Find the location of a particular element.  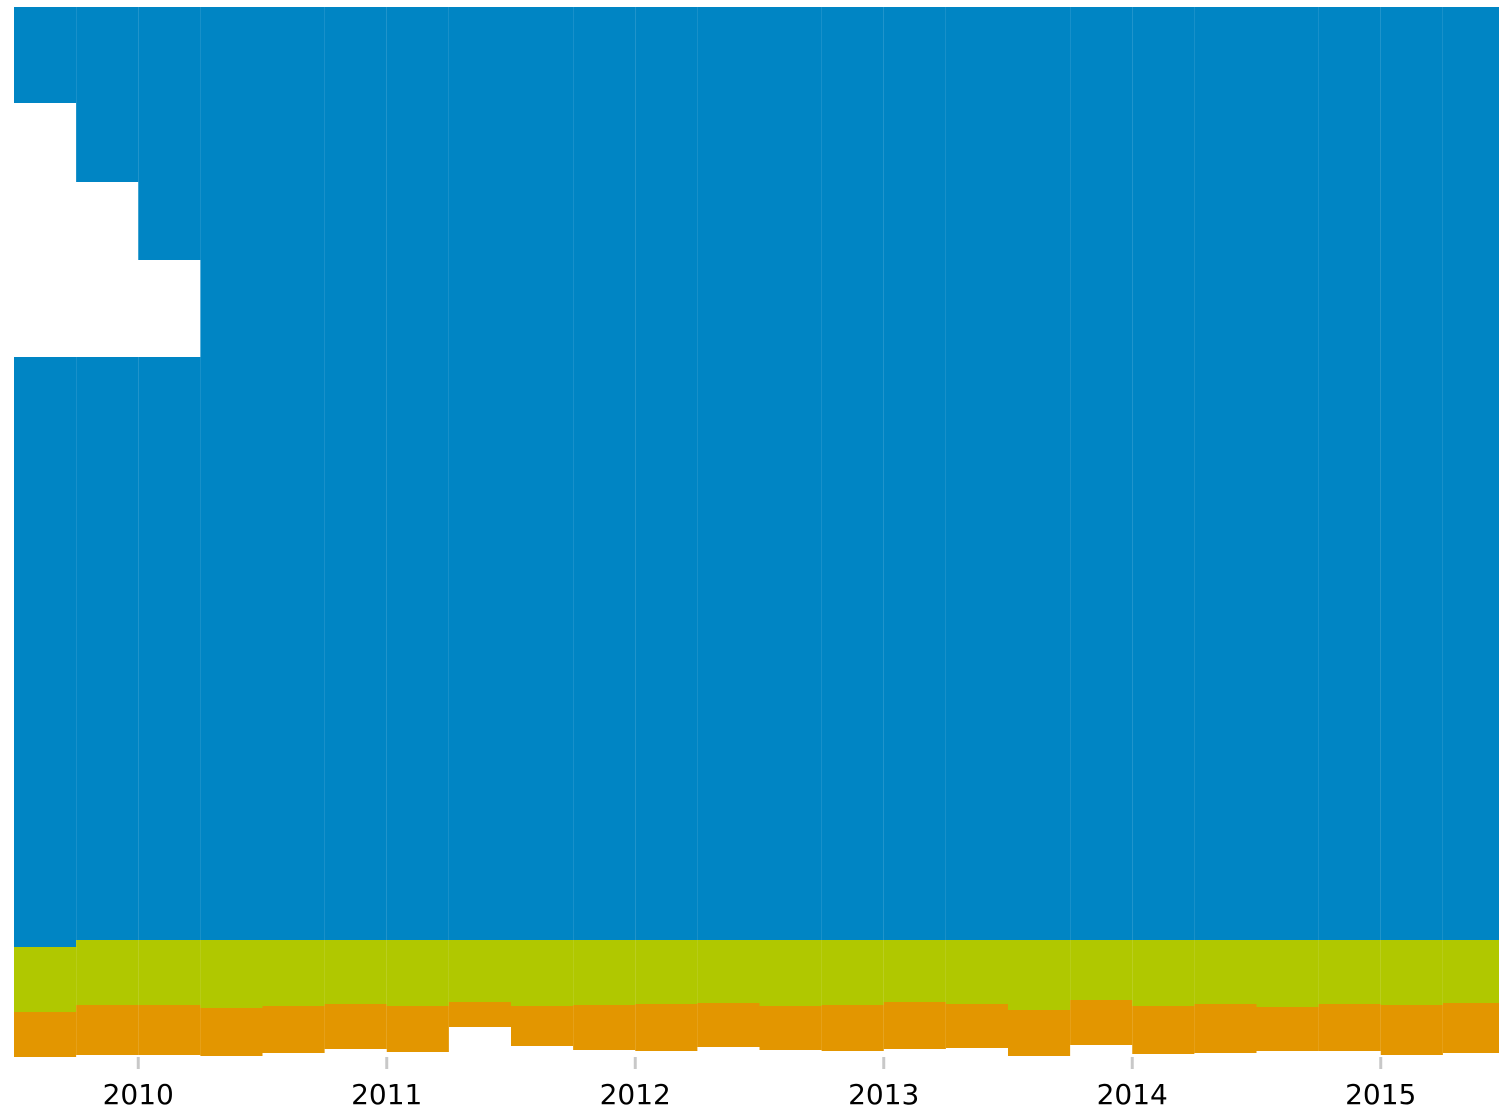

x-tick-label: 2012 is located at coordinates (635, 1094).